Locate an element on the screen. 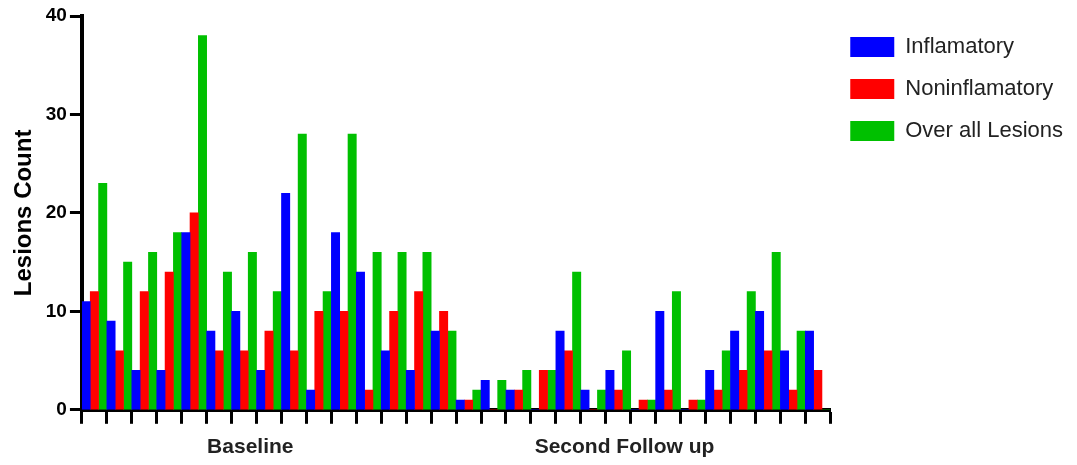 Image resolution: width=1077 pixels, height=465 pixels. text: Baseline is located at coordinates (250, 446).